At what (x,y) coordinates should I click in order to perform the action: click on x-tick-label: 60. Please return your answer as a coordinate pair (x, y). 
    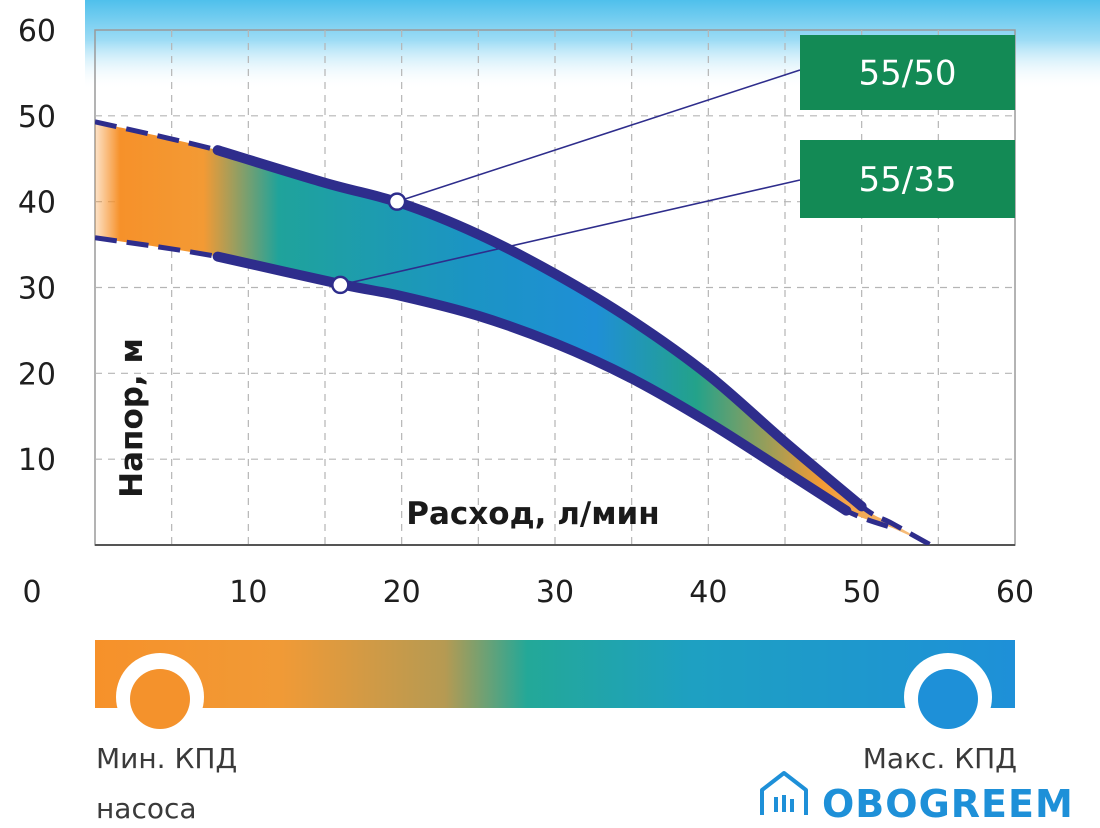
    Looking at the image, I should click on (1015, 592).